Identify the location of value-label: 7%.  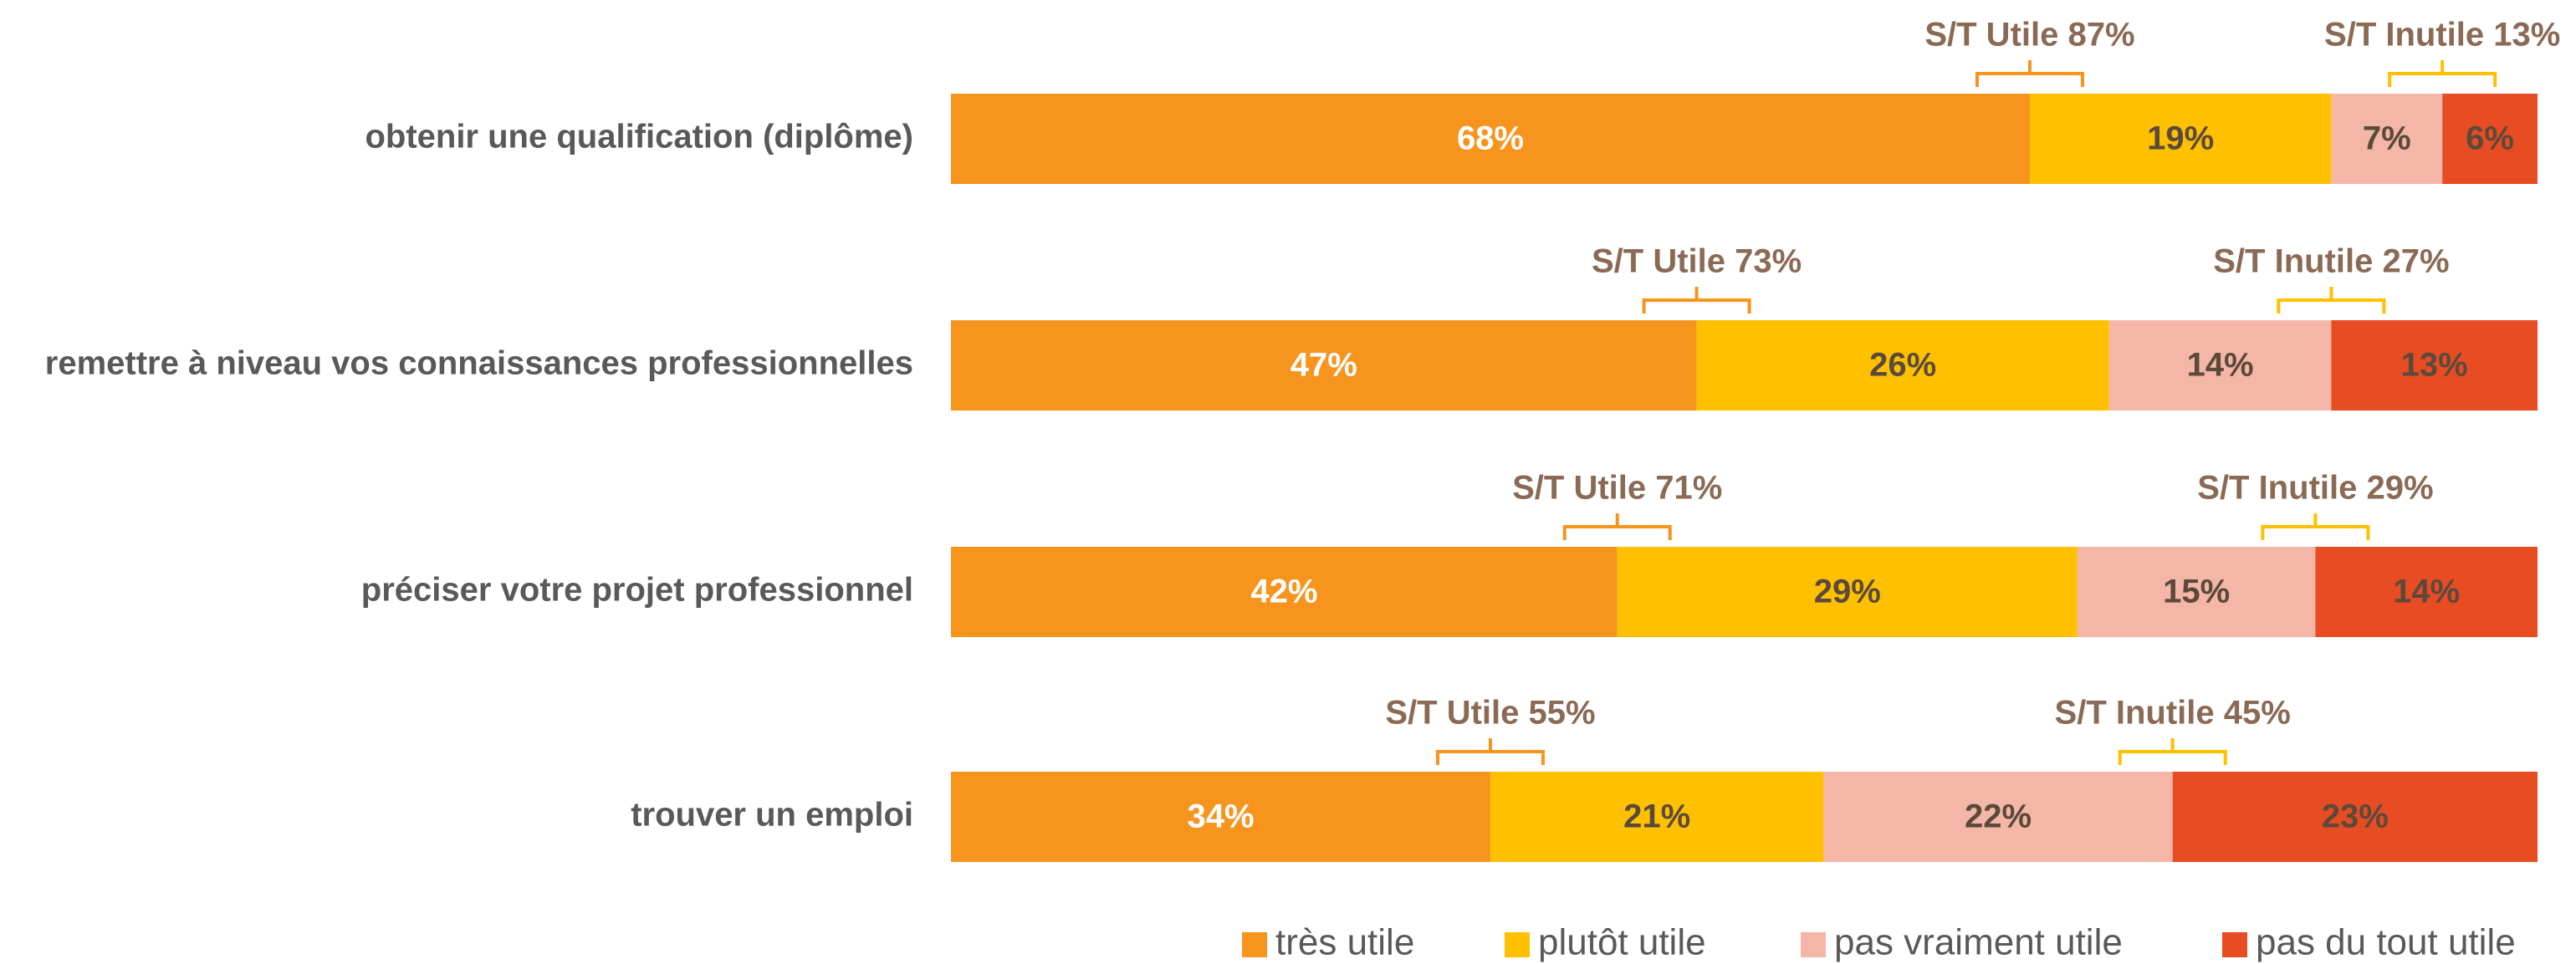
(2387, 138).